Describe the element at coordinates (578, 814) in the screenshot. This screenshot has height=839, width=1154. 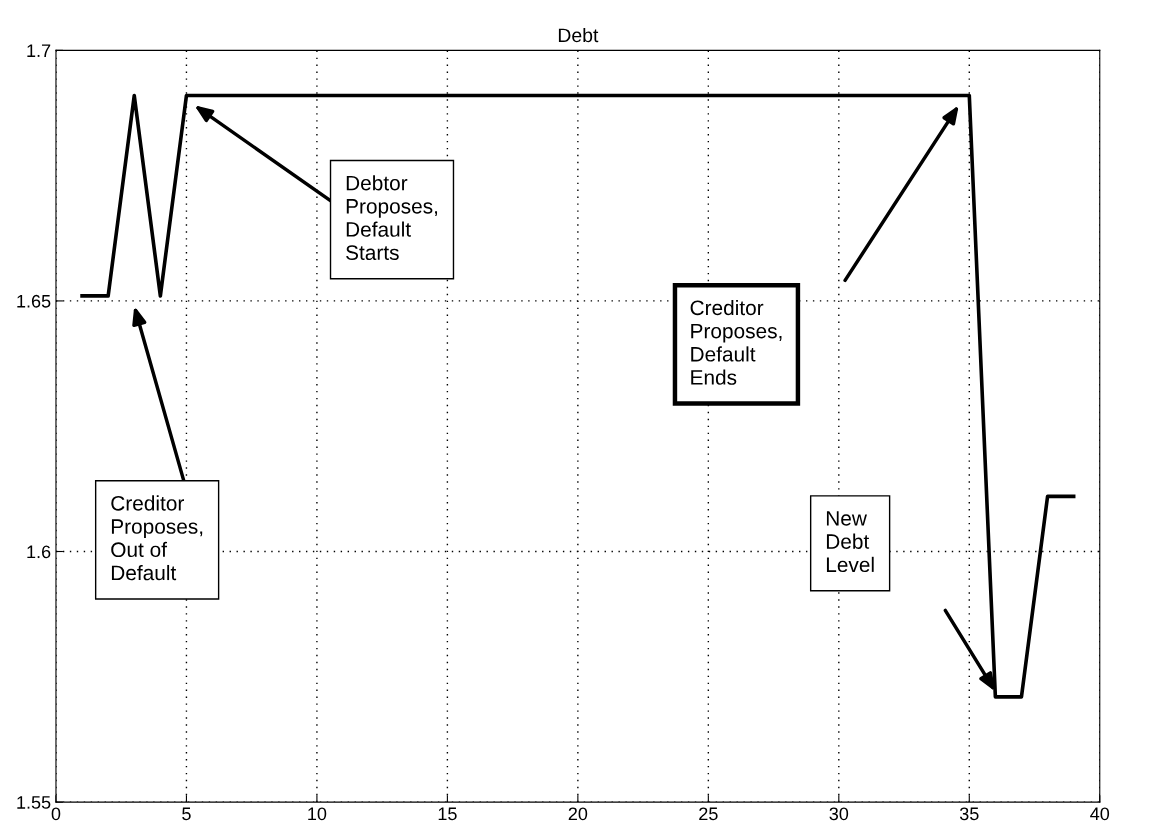
I see `x-tick-label: 20` at that location.